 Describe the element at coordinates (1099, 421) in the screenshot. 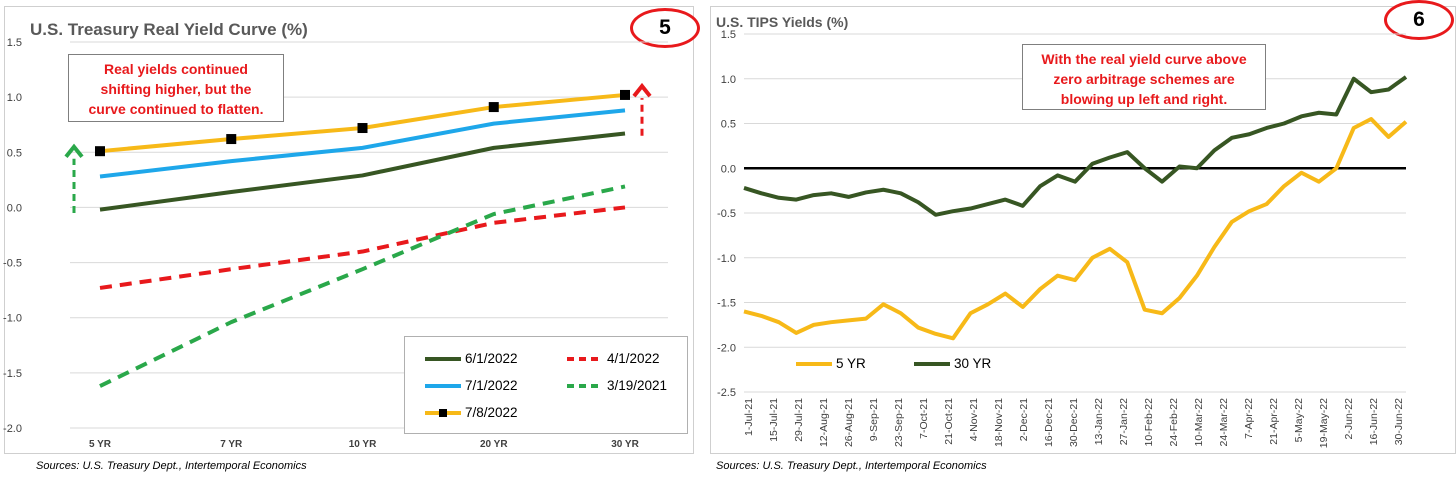

I see `x-tick-label: 13-Jan-22` at that location.